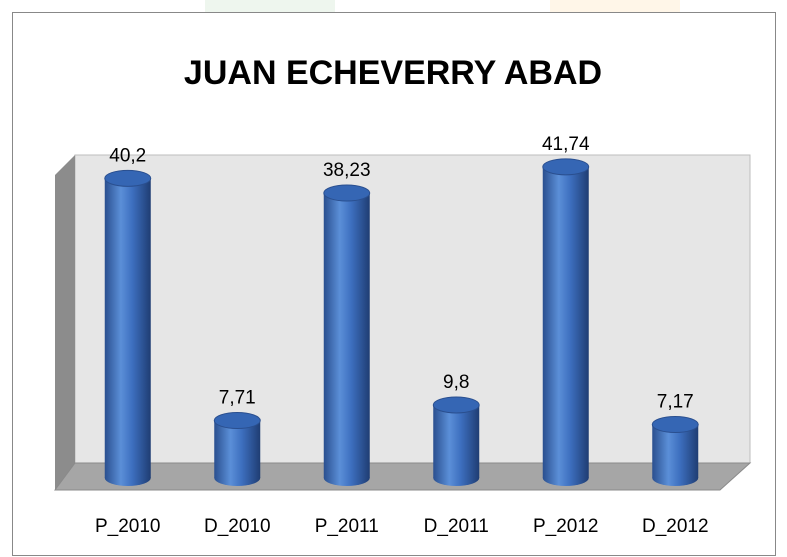 Image resolution: width=787 pixels, height=557 pixels. I want to click on data-label: 38,23, so click(347, 170).